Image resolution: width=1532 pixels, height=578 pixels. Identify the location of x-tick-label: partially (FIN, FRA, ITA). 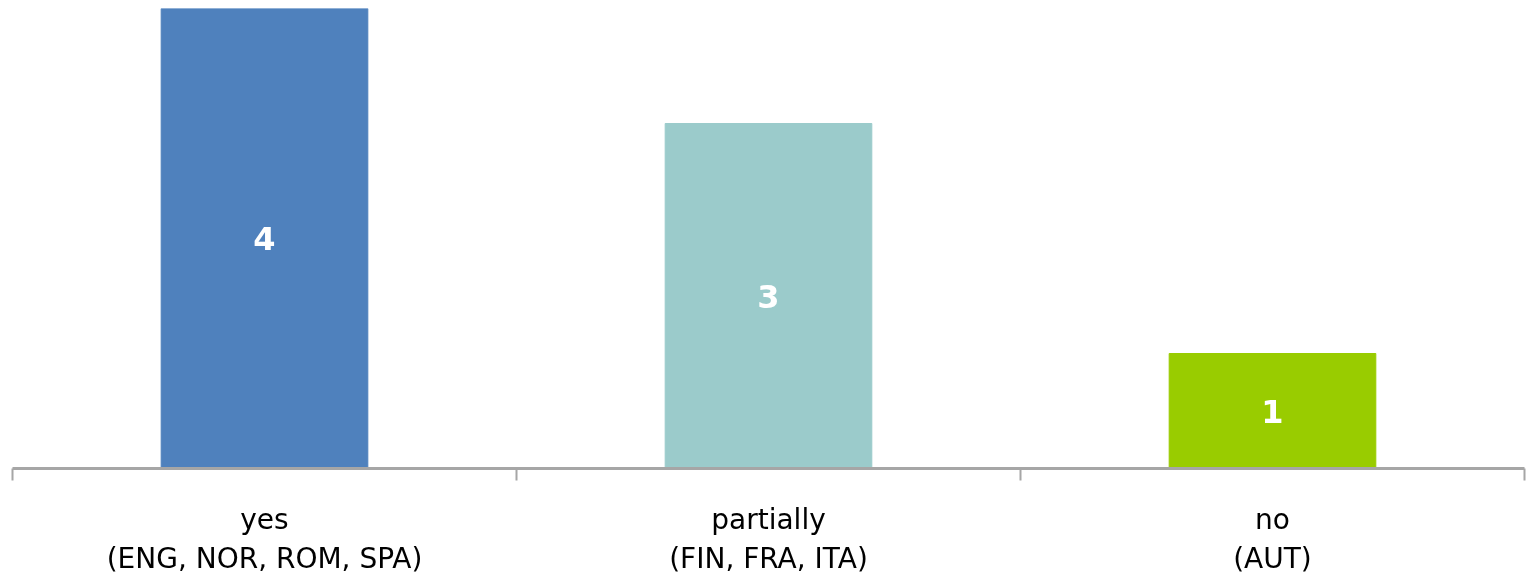
(768, 539).